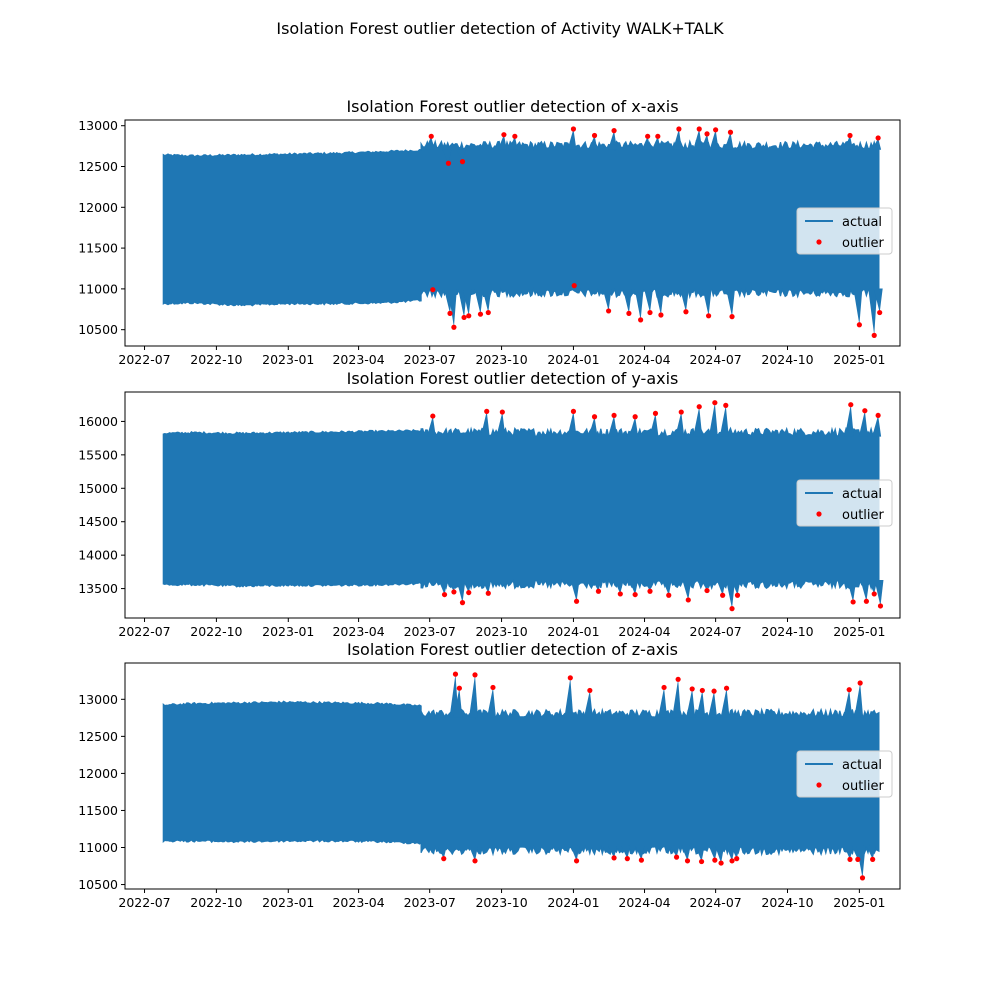 Image resolution: width=1000 pixels, height=1004 pixels. What do you see at coordinates (358, 631) in the screenshot?
I see `x-tick-label: 2023-04` at bounding box center [358, 631].